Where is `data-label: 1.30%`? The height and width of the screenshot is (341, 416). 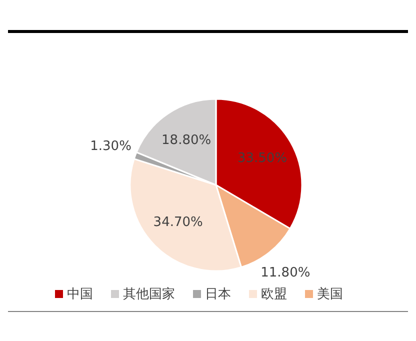 data-label: 1.30% is located at coordinates (111, 146).